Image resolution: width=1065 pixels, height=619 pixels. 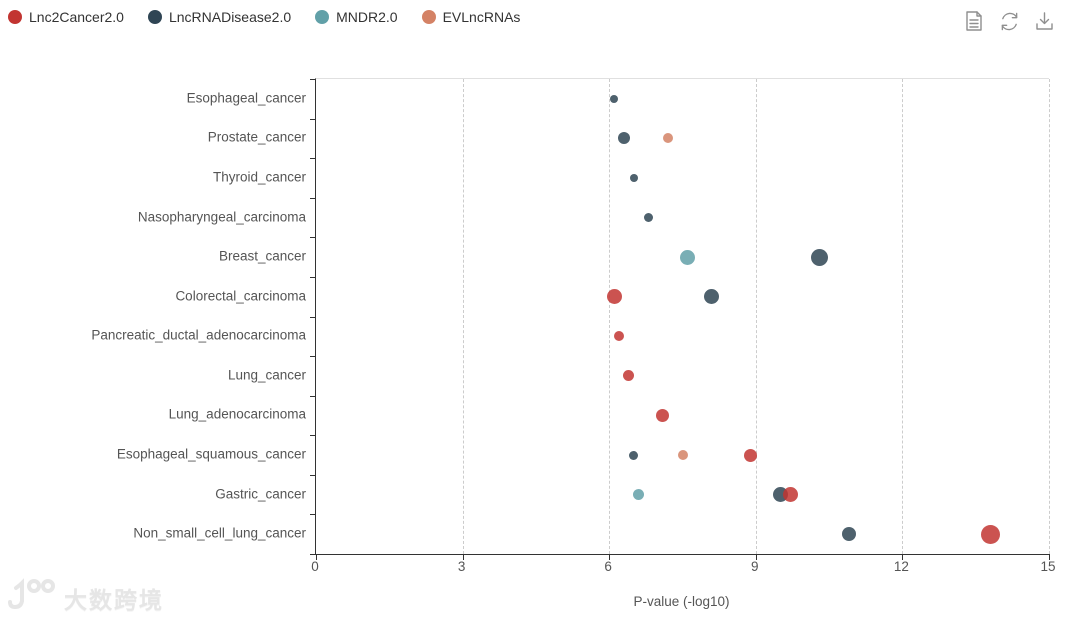 I want to click on legend-item-Lnc2Cancer2.0: Lnc2Cancer2.0, so click(x=66, y=17).